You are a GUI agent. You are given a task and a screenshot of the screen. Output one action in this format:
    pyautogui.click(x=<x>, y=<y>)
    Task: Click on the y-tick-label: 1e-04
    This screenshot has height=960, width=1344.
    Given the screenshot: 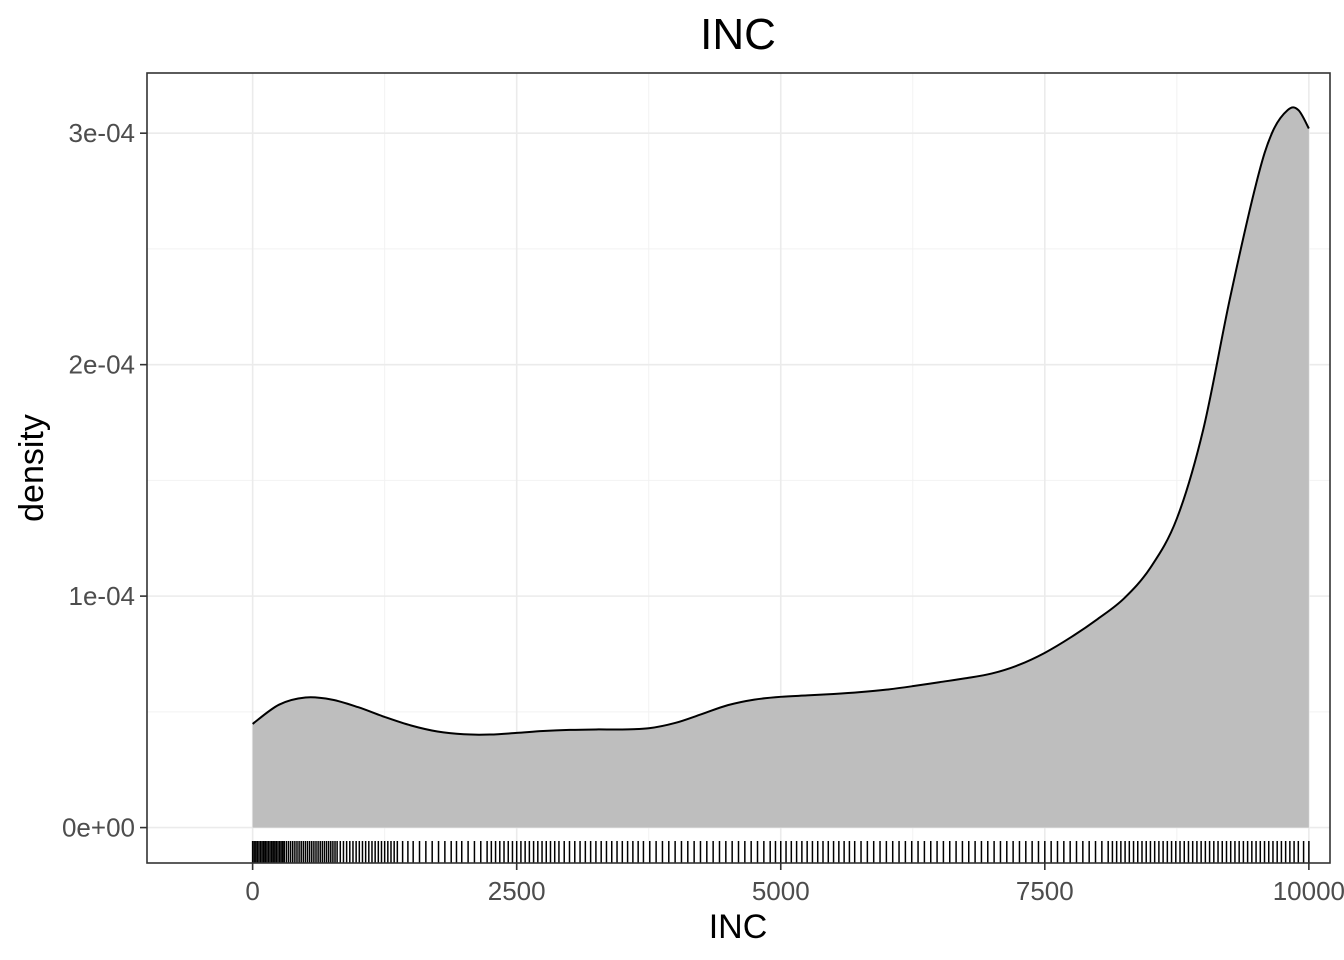 What is the action you would take?
    pyautogui.click(x=102, y=596)
    